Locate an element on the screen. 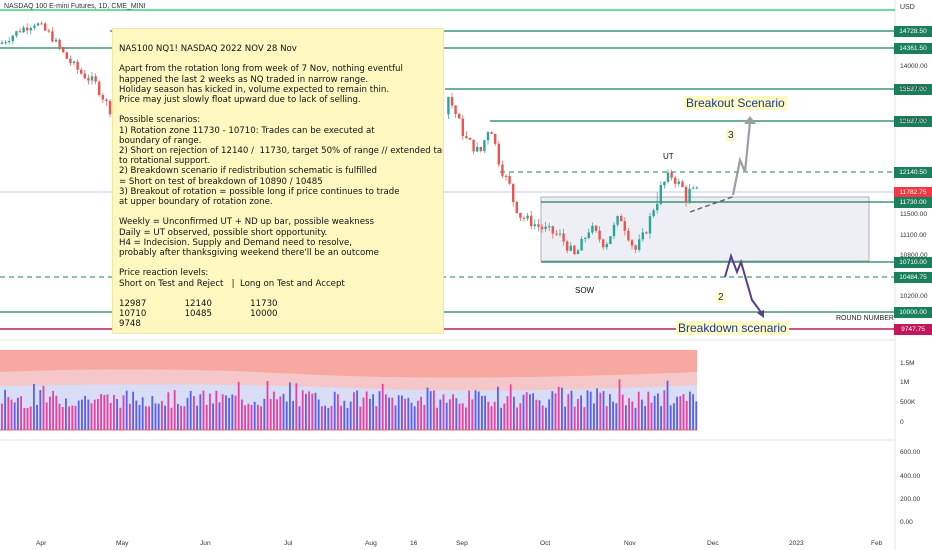 Image resolution: width=932 pixels, height=550 pixels. breakout-arrowhead is located at coordinates (750, 120).